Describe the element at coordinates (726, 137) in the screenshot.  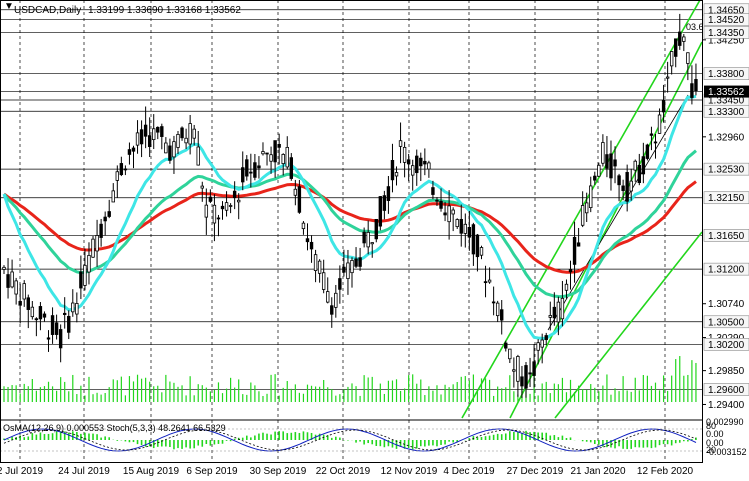
I see `y-tick-label: 1.32960` at that location.